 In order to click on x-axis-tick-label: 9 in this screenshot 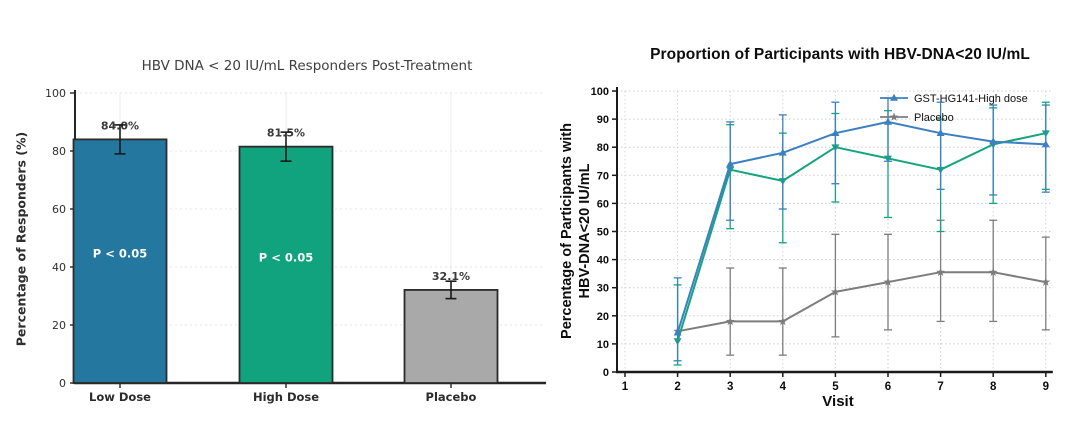, I will do `click(1046, 387)`.